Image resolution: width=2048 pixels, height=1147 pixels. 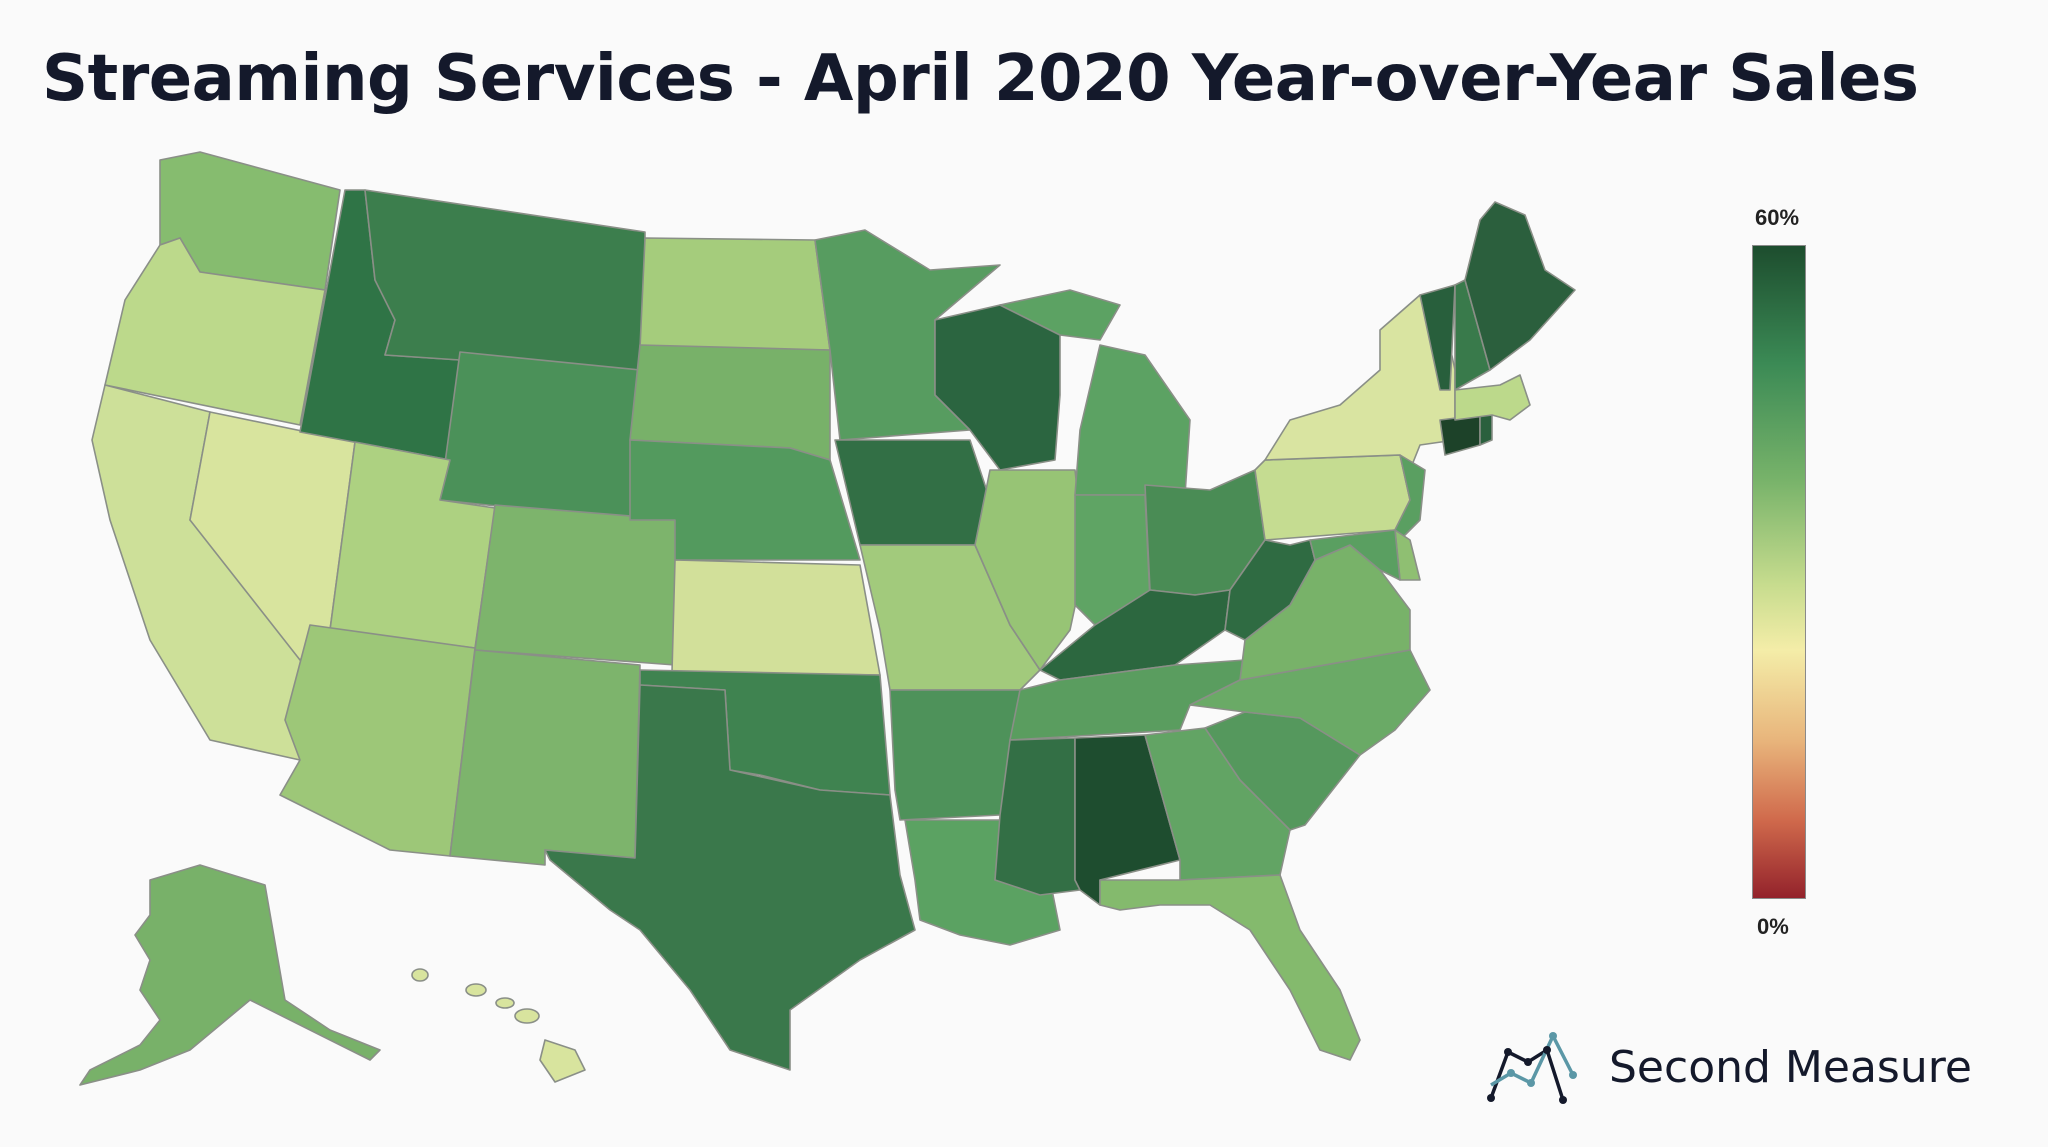 I want to click on state-WY, so click(x=540, y=436).